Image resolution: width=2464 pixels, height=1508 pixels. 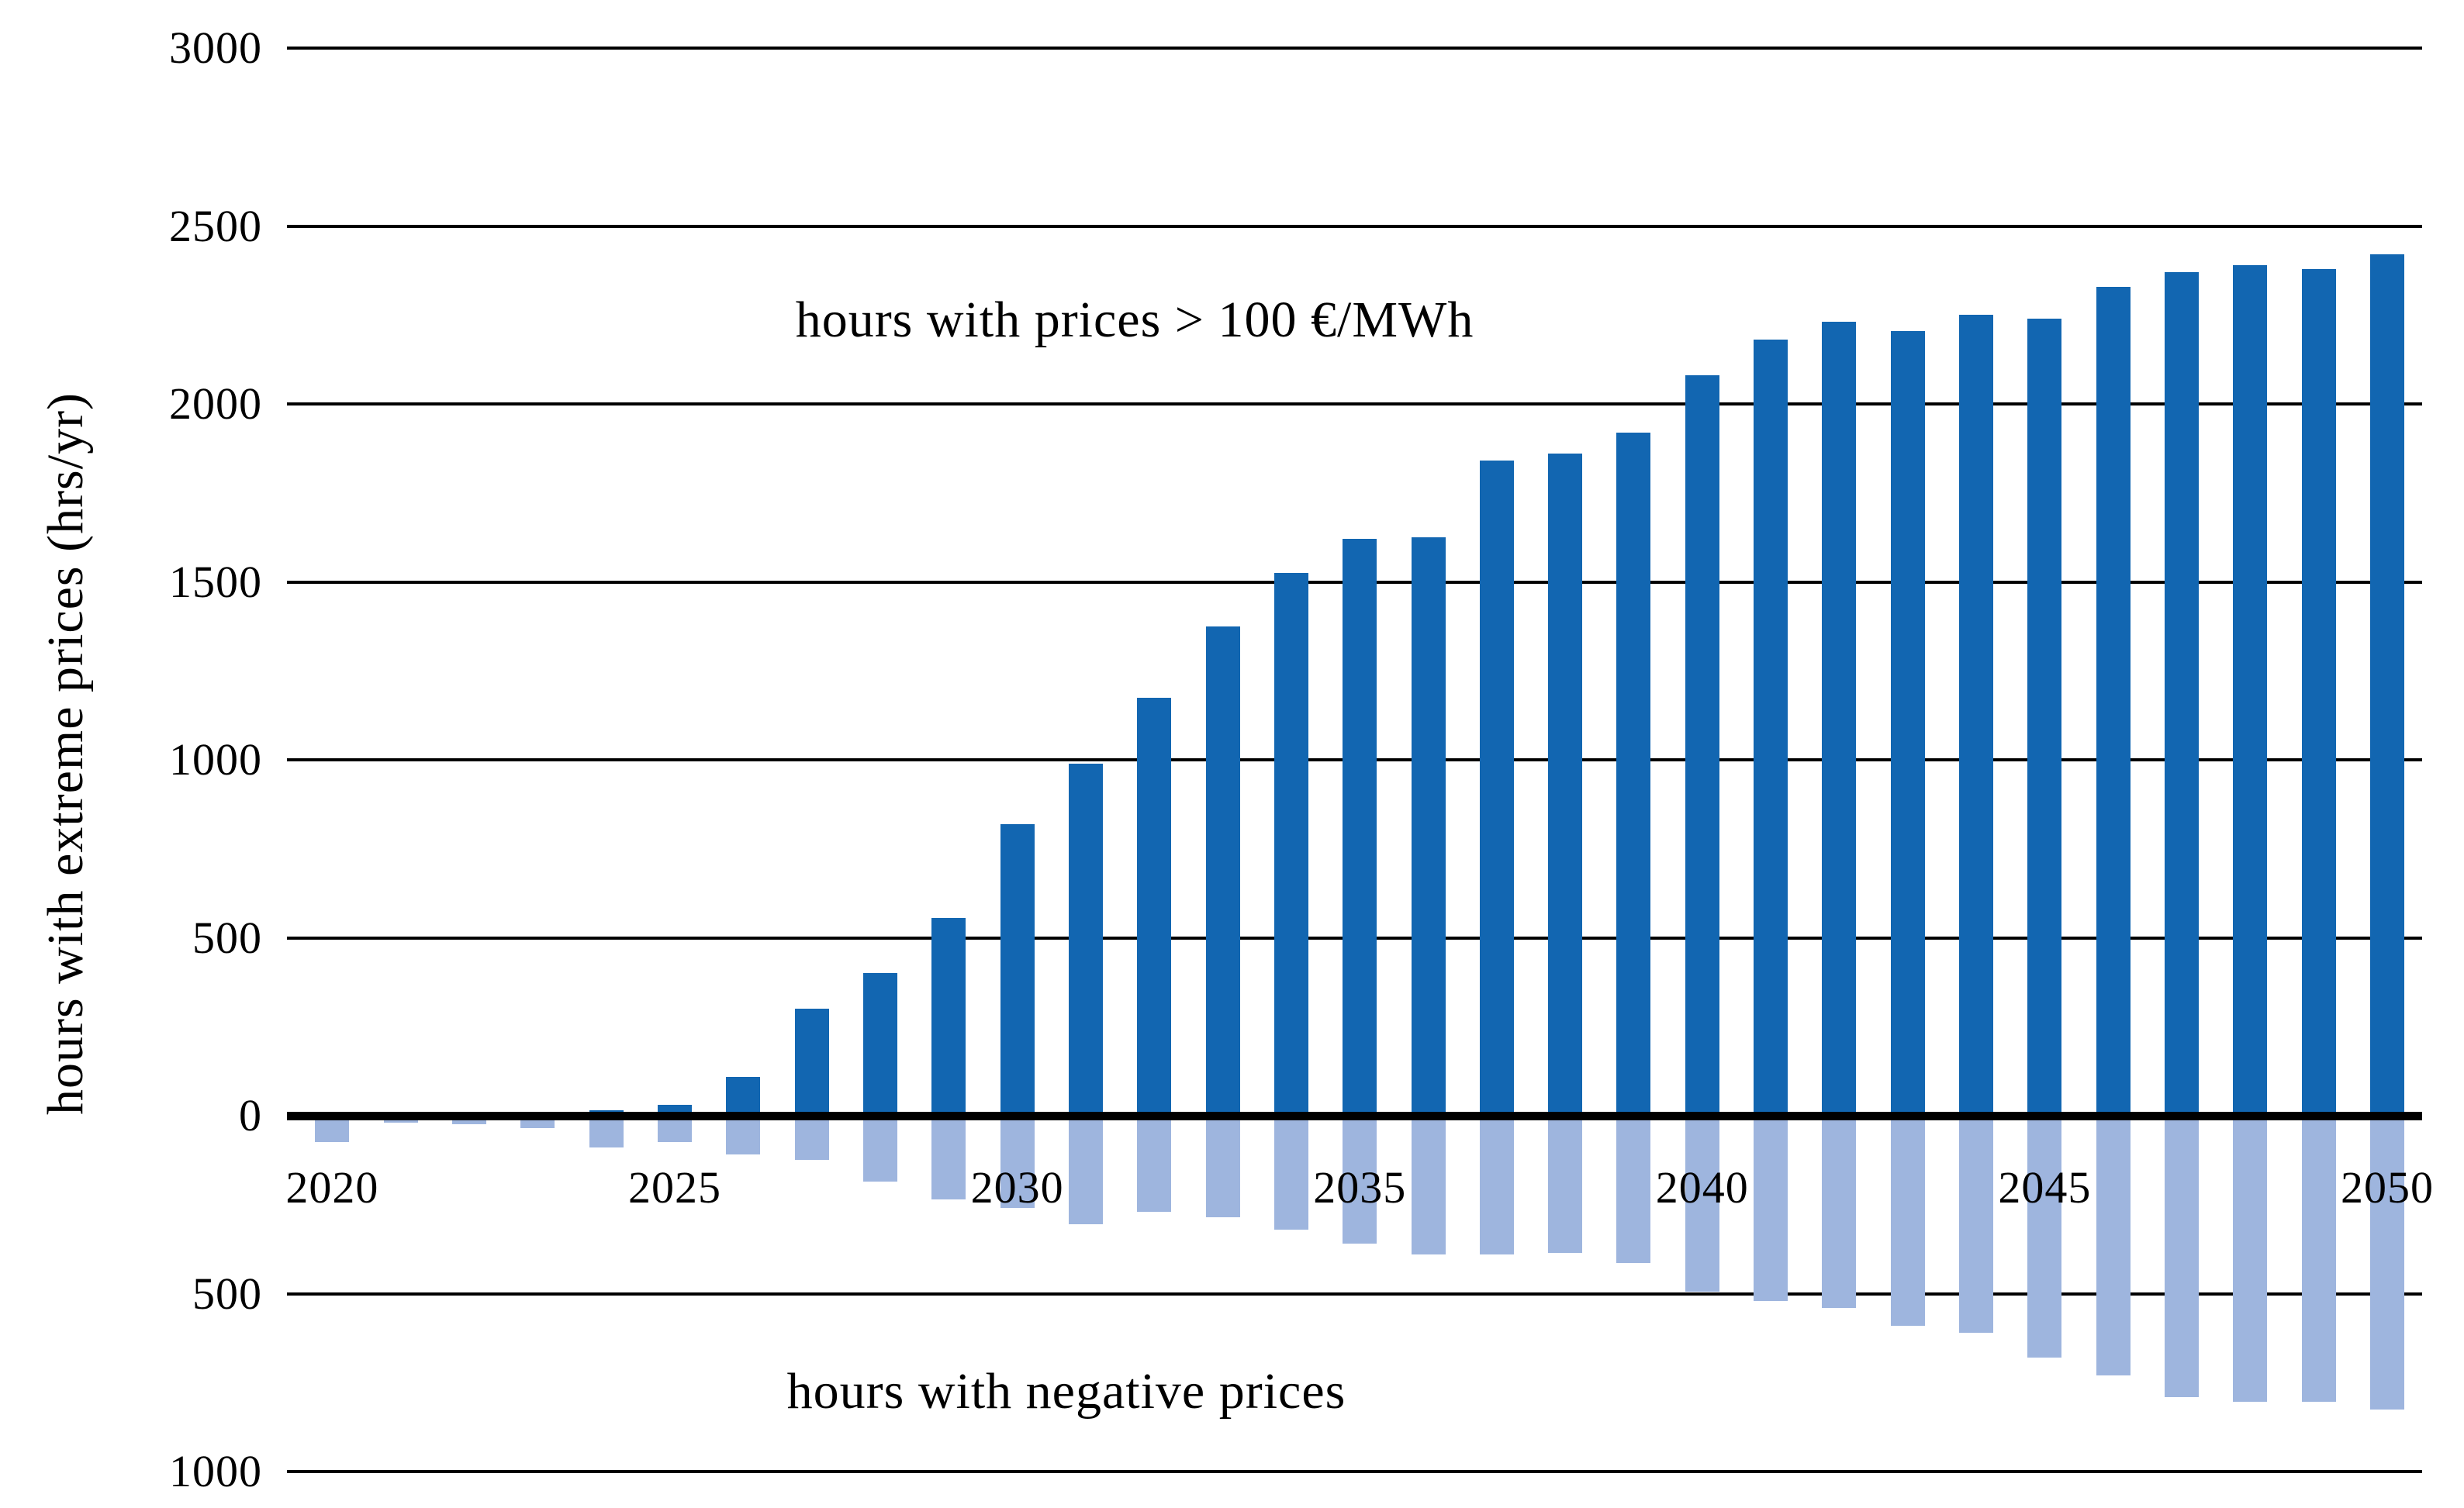 What do you see at coordinates (1290, 844) in the screenshot?
I see `bar-2034-positive` at bounding box center [1290, 844].